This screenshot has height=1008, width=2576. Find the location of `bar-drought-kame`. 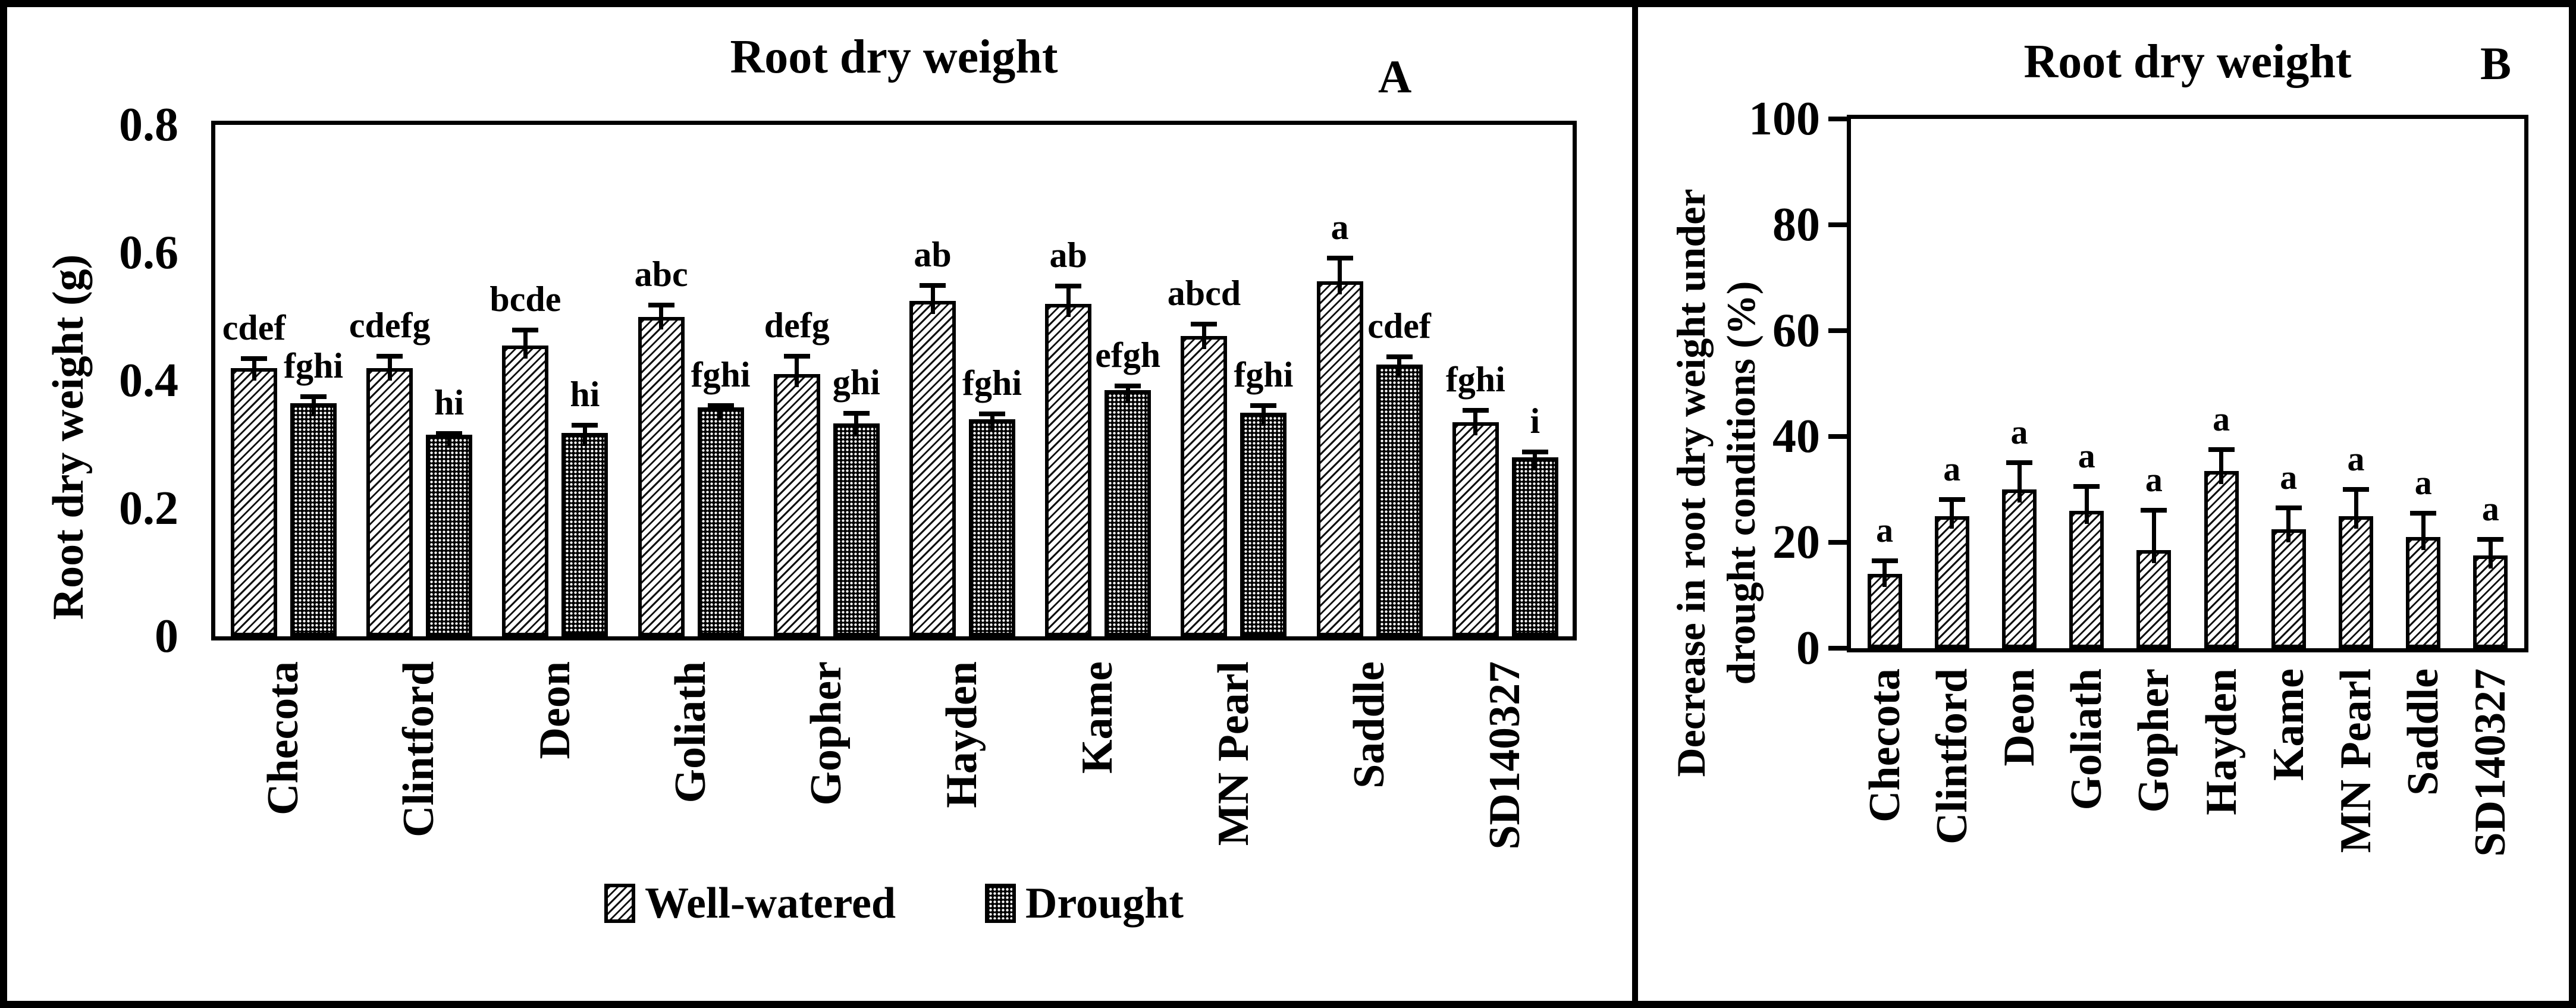

bar-drought-kame is located at coordinates (1128, 513).